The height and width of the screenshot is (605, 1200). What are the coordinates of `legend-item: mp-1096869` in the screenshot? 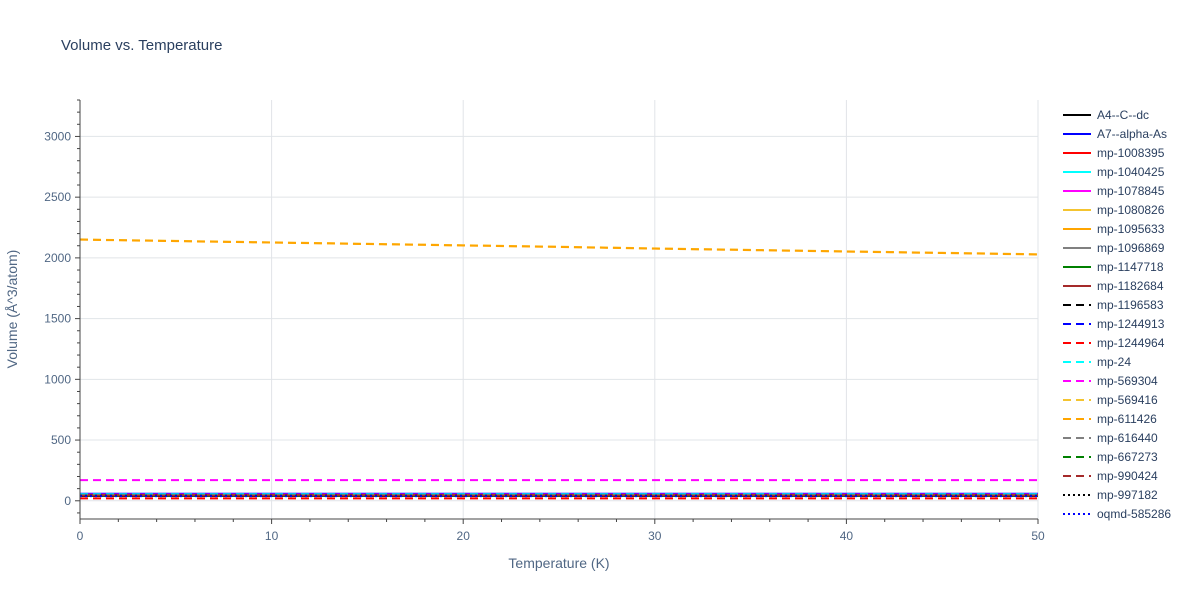 It's located at (1114, 248).